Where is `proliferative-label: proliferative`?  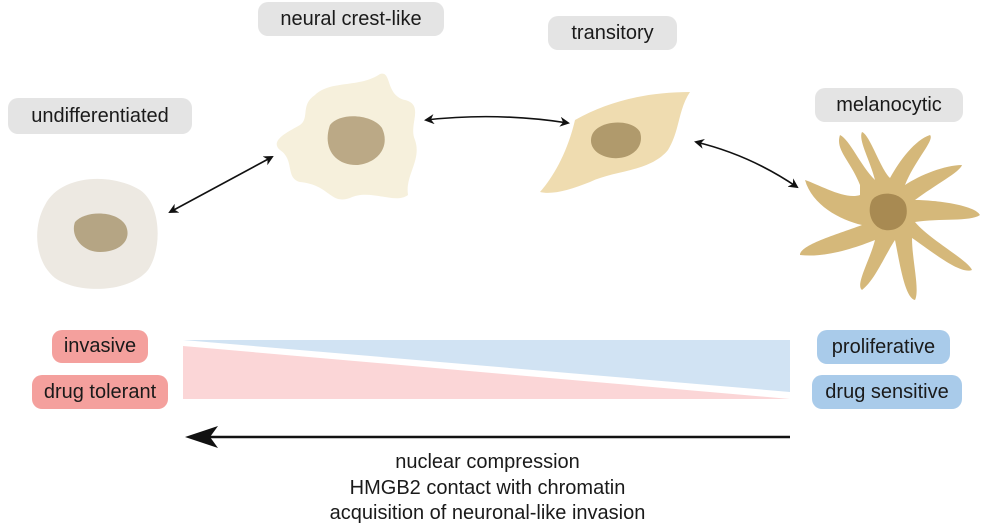
proliferative-label: proliferative is located at coordinates (883, 347).